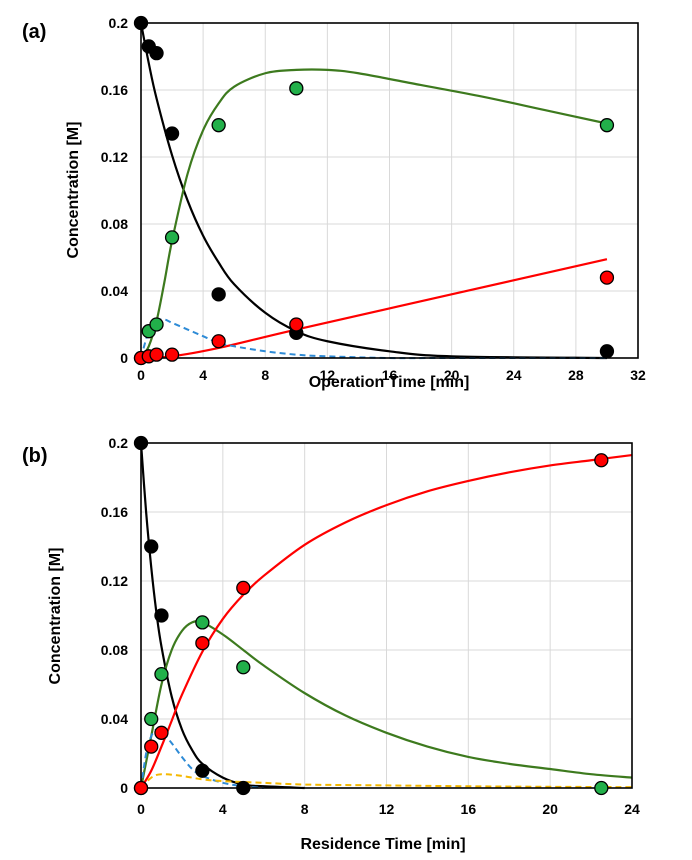  Describe the element at coordinates (632, 809) in the screenshot. I see `panel-b-x-tick-label: 24` at that location.